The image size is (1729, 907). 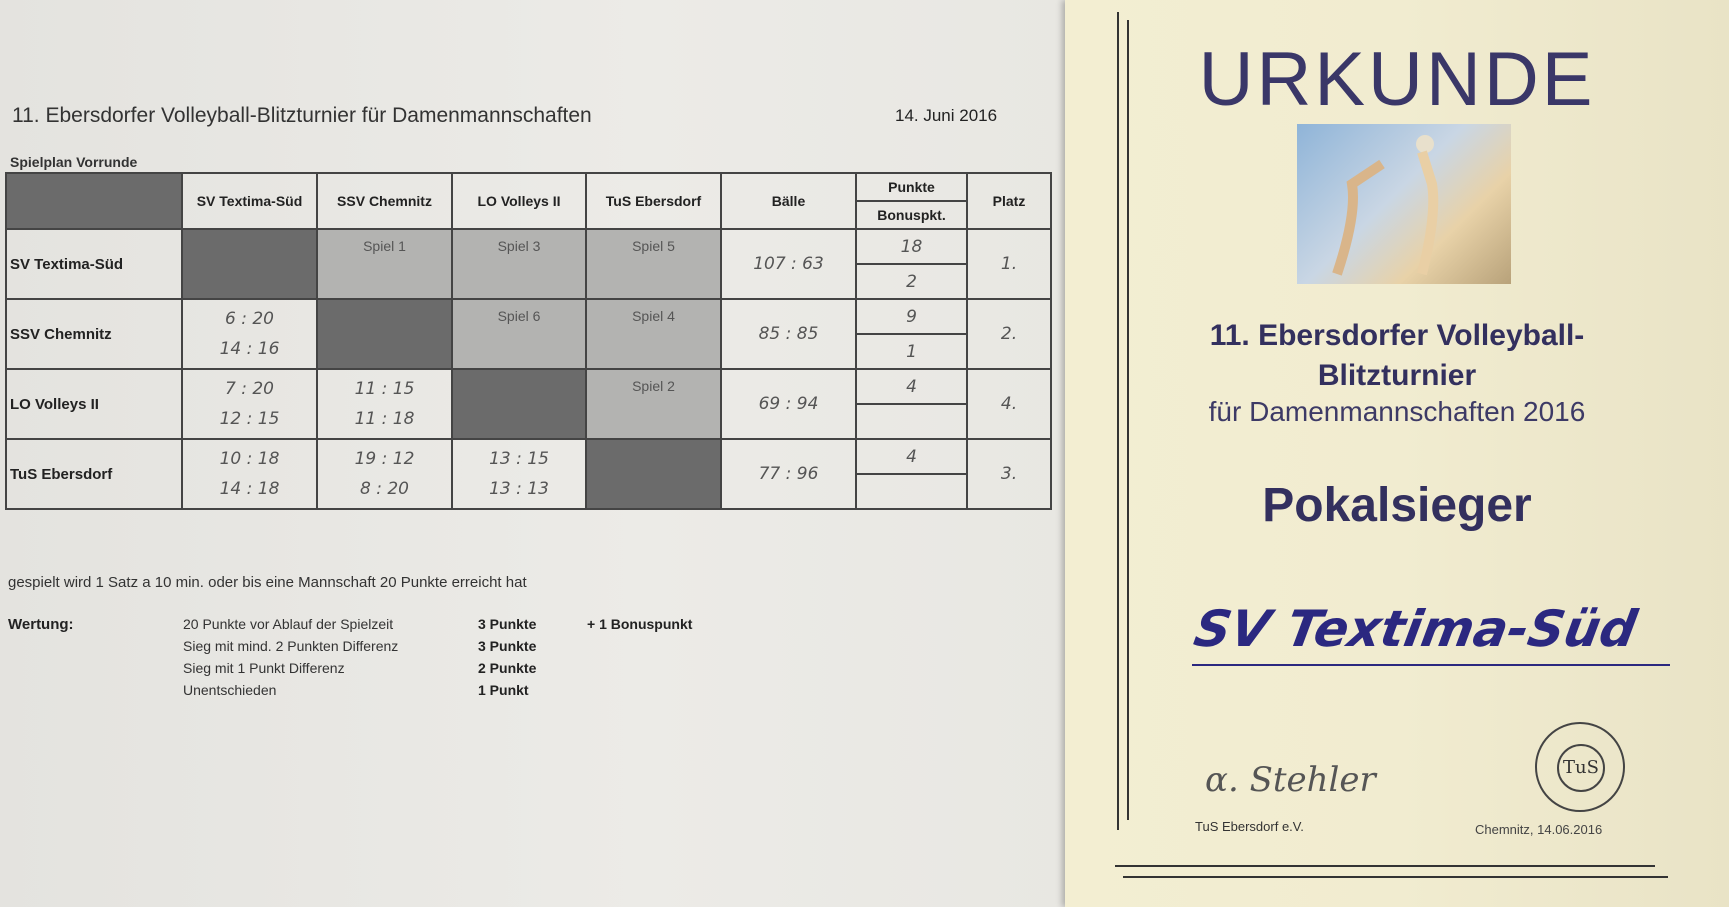 I want to click on line2: Blitzturnier, so click(x=1397, y=375).